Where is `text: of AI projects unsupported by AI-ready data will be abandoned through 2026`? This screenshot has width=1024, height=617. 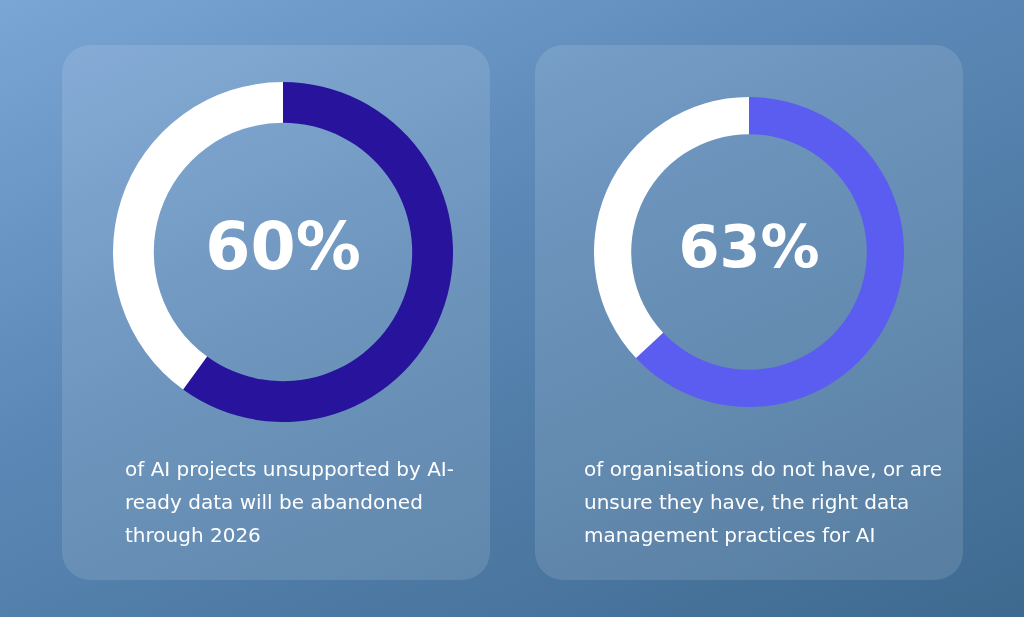 text: of AI projects unsupported by AI-ready data will be abandoned through 2026 is located at coordinates (290, 502).